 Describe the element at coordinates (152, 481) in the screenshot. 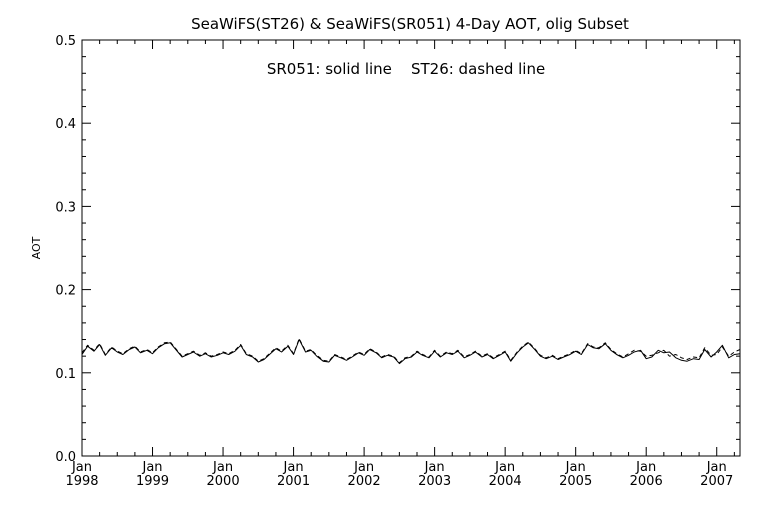

I see `x-tick-year-label: 1999` at that location.